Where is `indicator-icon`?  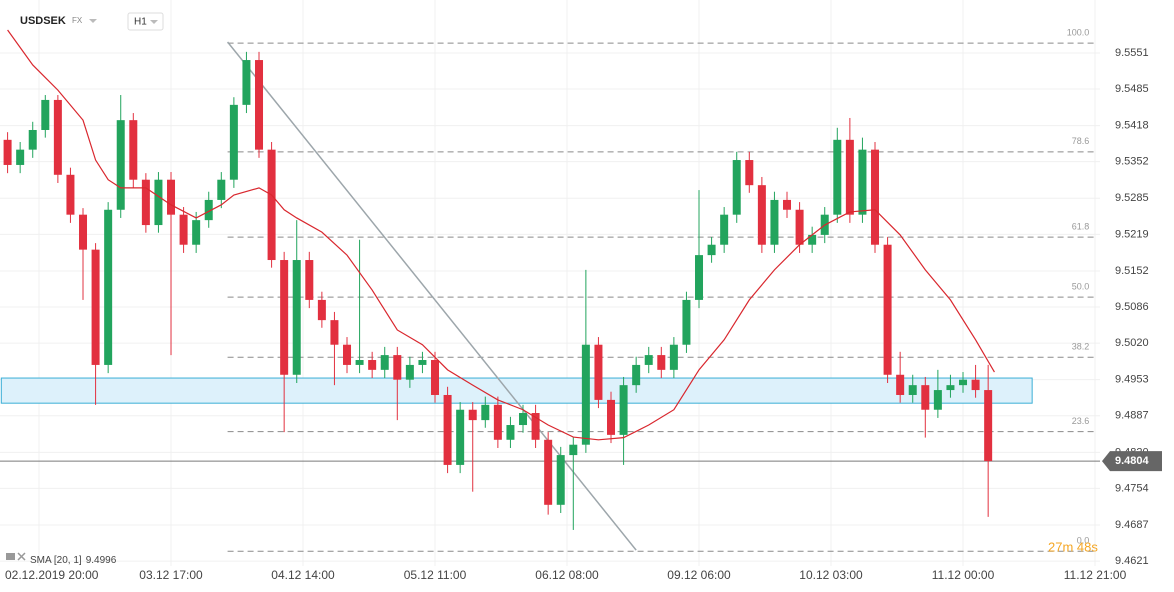
indicator-icon is located at coordinates (10, 556).